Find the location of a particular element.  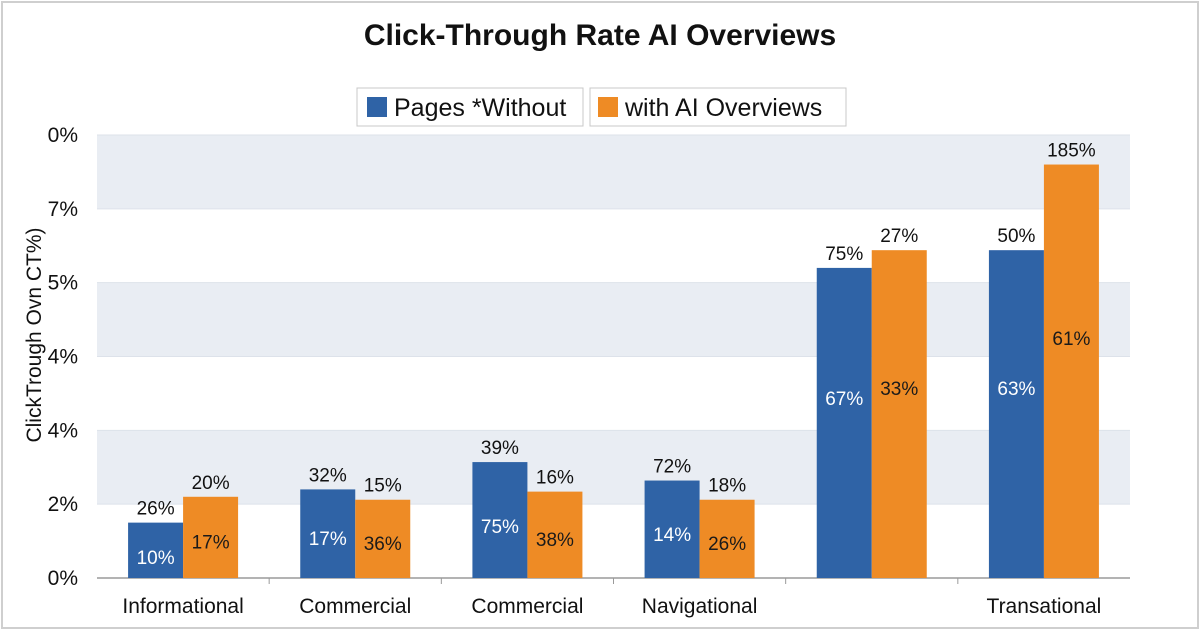

bar-top-label-without: 32% is located at coordinates (328, 475).